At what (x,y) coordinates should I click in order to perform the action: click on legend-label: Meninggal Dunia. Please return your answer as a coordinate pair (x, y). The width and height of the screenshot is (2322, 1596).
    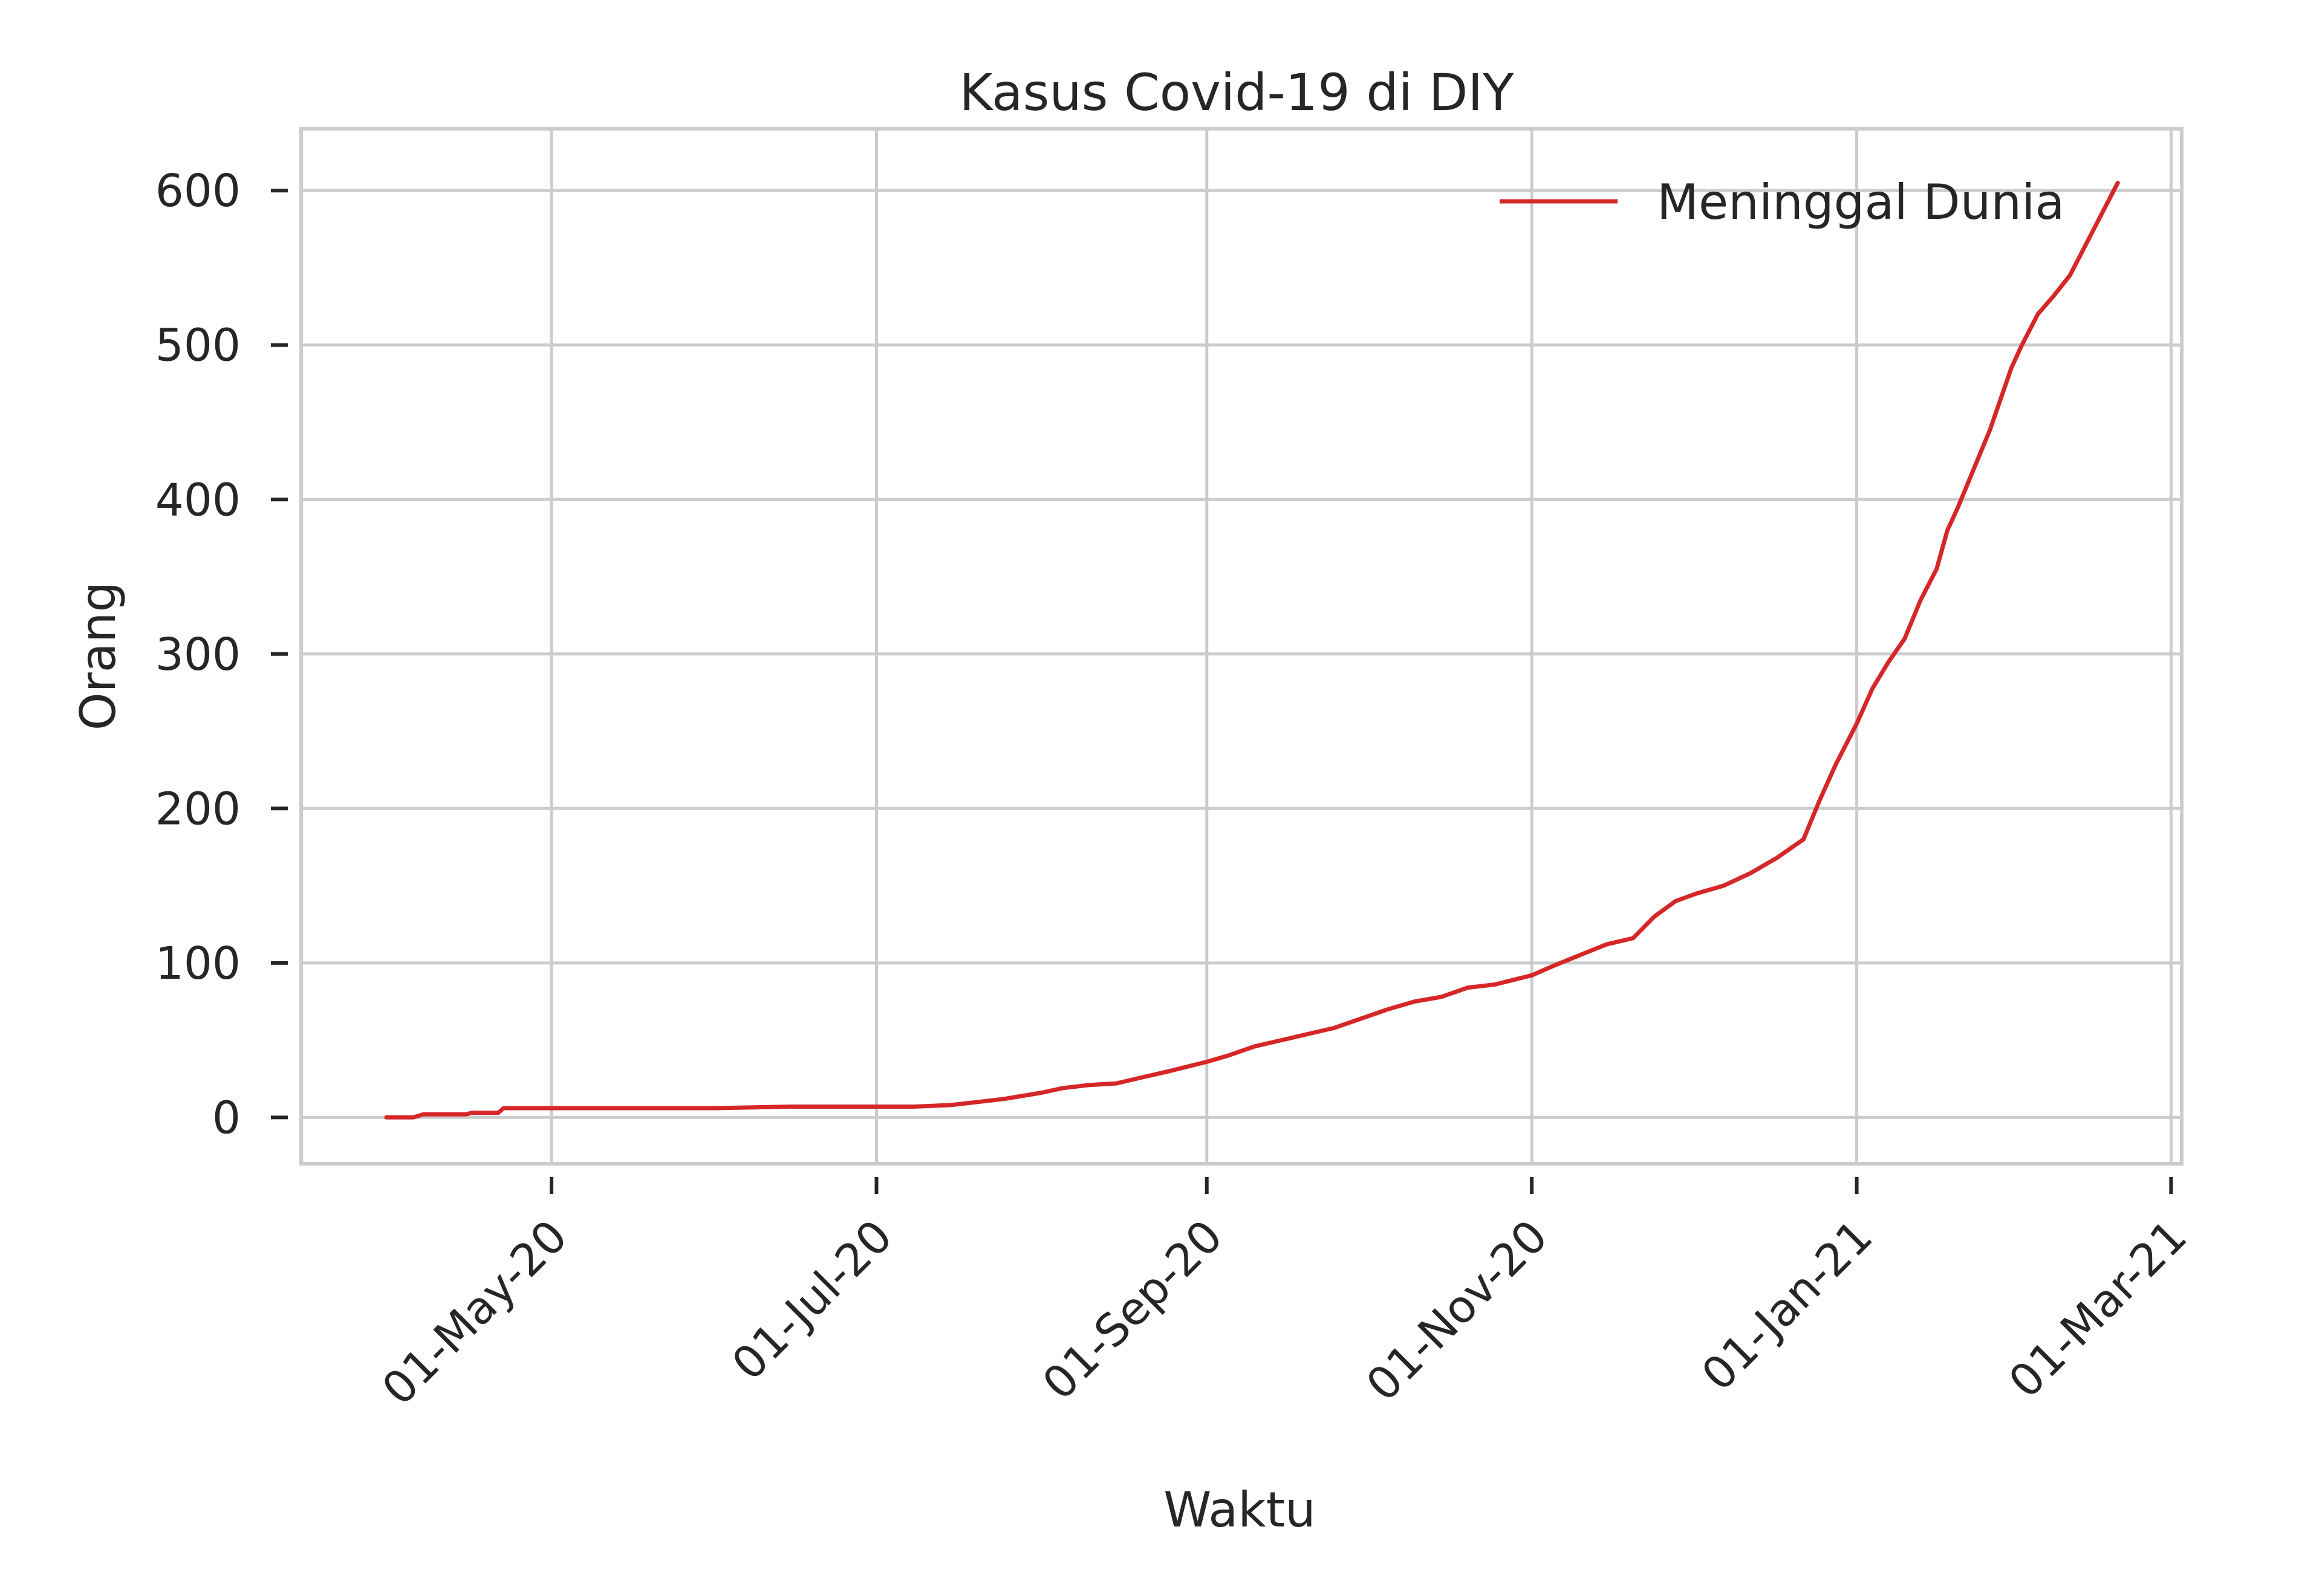
    Looking at the image, I should click on (1860, 202).